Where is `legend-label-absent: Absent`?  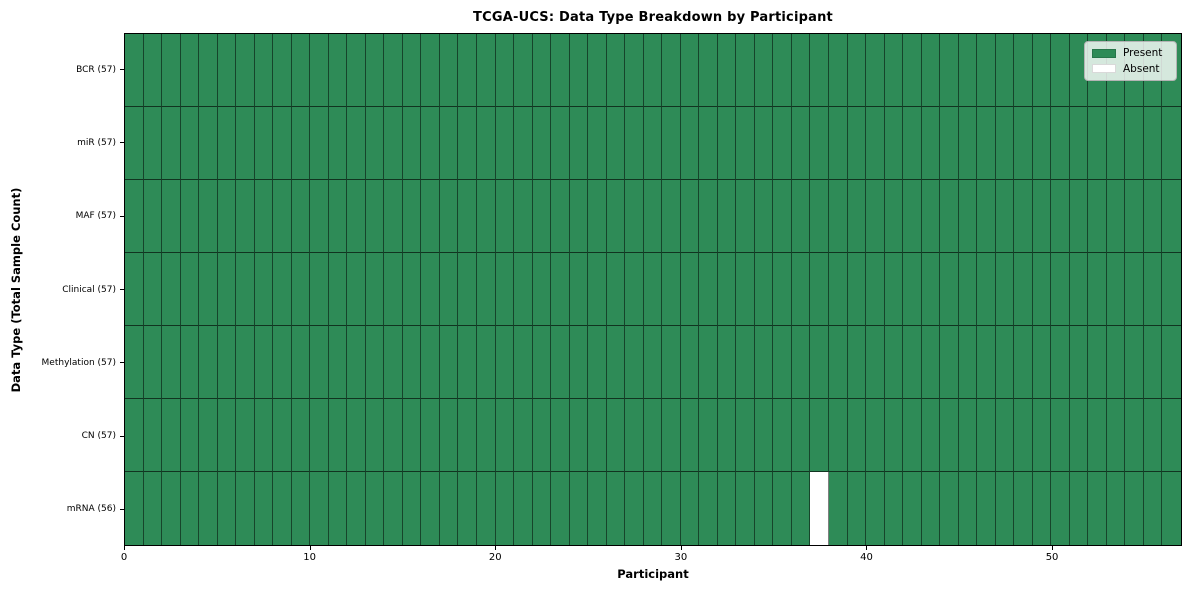 legend-label-absent: Absent is located at coordinates (1141, 68).